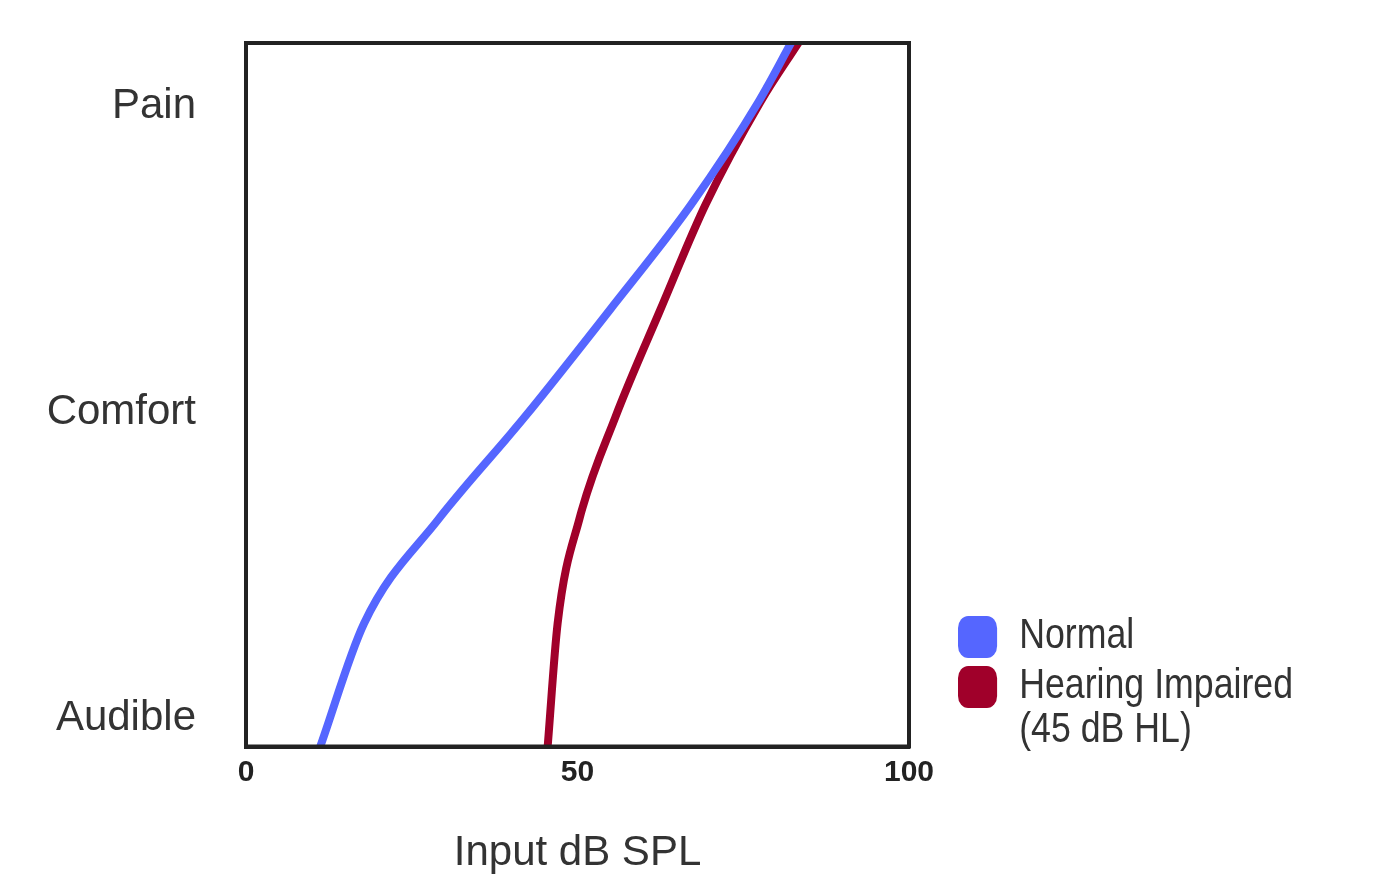 The width and height of the screenshot is (1383, 893). Describe the element at coordinates (1157, 705) in the screenshot. I see `legend-label: Hearing Impaired (45 dB HL)` at that location.